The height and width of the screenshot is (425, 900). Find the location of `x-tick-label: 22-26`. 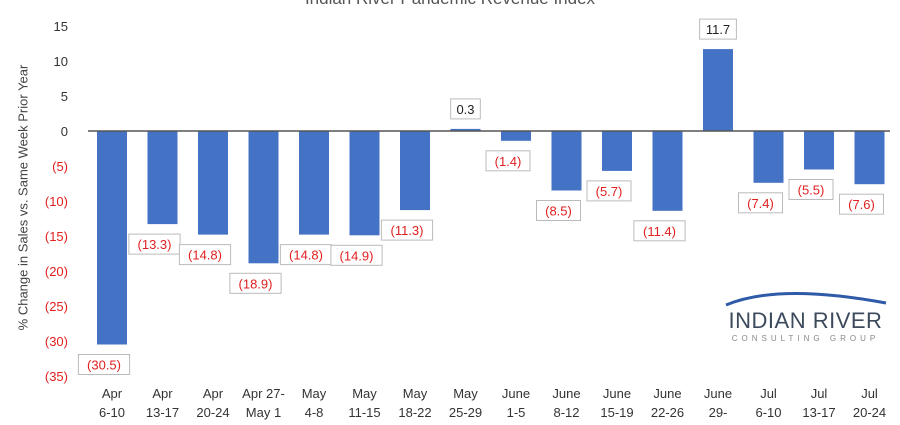

x-tick-label: 22-26 is located at coordinates (667, 412).